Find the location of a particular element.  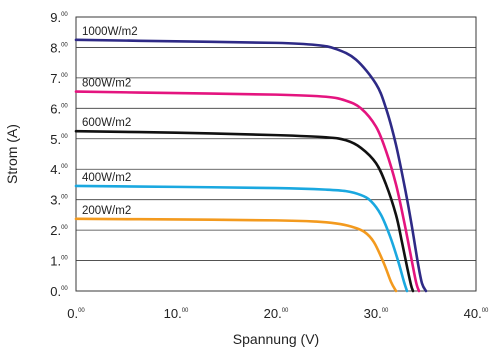

y-tick-label-9: 9.00 is located at coordinates (59, 17).